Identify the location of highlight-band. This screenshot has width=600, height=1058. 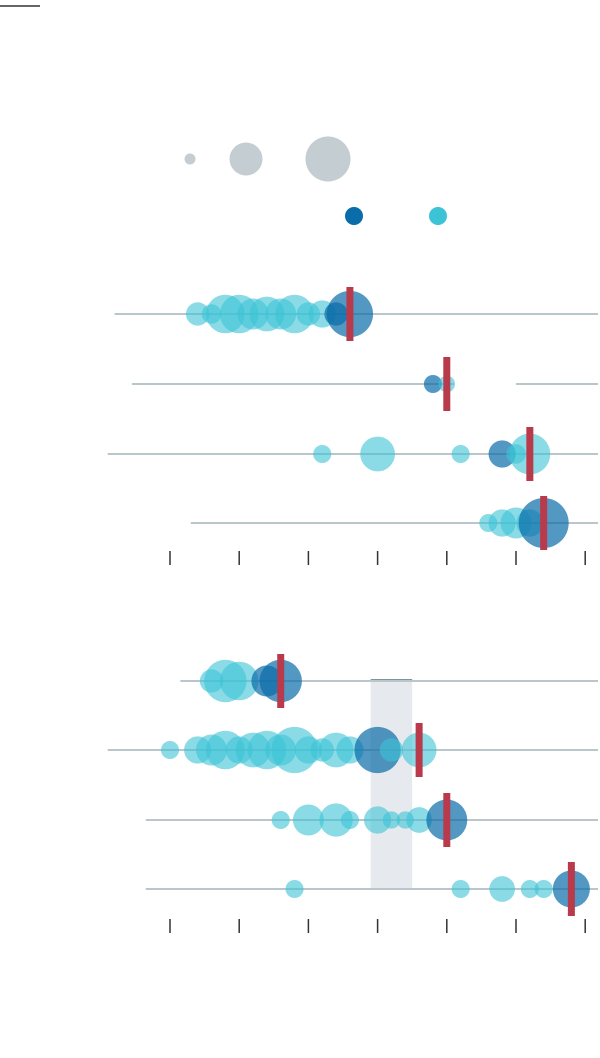
(391, 784).